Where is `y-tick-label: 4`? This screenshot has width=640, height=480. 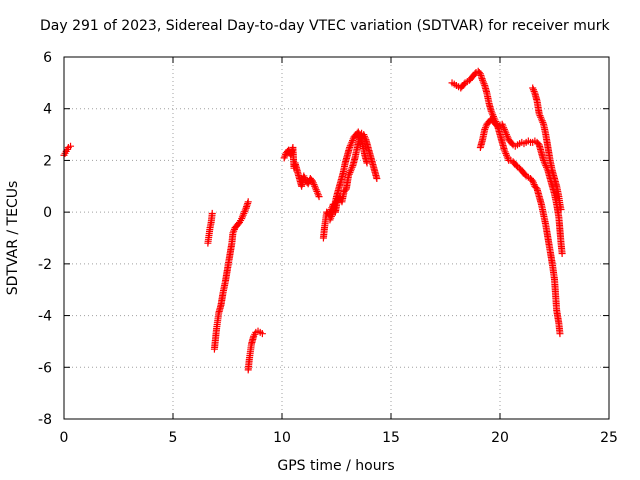
y-tick-label: 4 is located at coordinates (47, 110).